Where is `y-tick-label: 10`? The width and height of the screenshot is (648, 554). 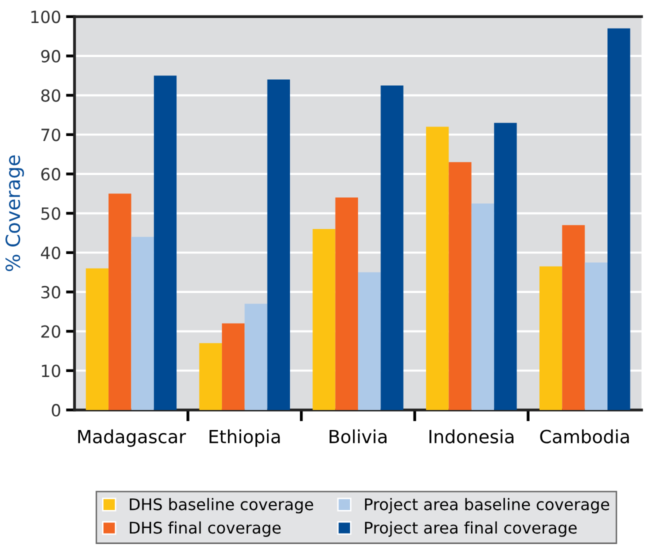 y-tick-label: 10 is located at coordinates (51, 371).